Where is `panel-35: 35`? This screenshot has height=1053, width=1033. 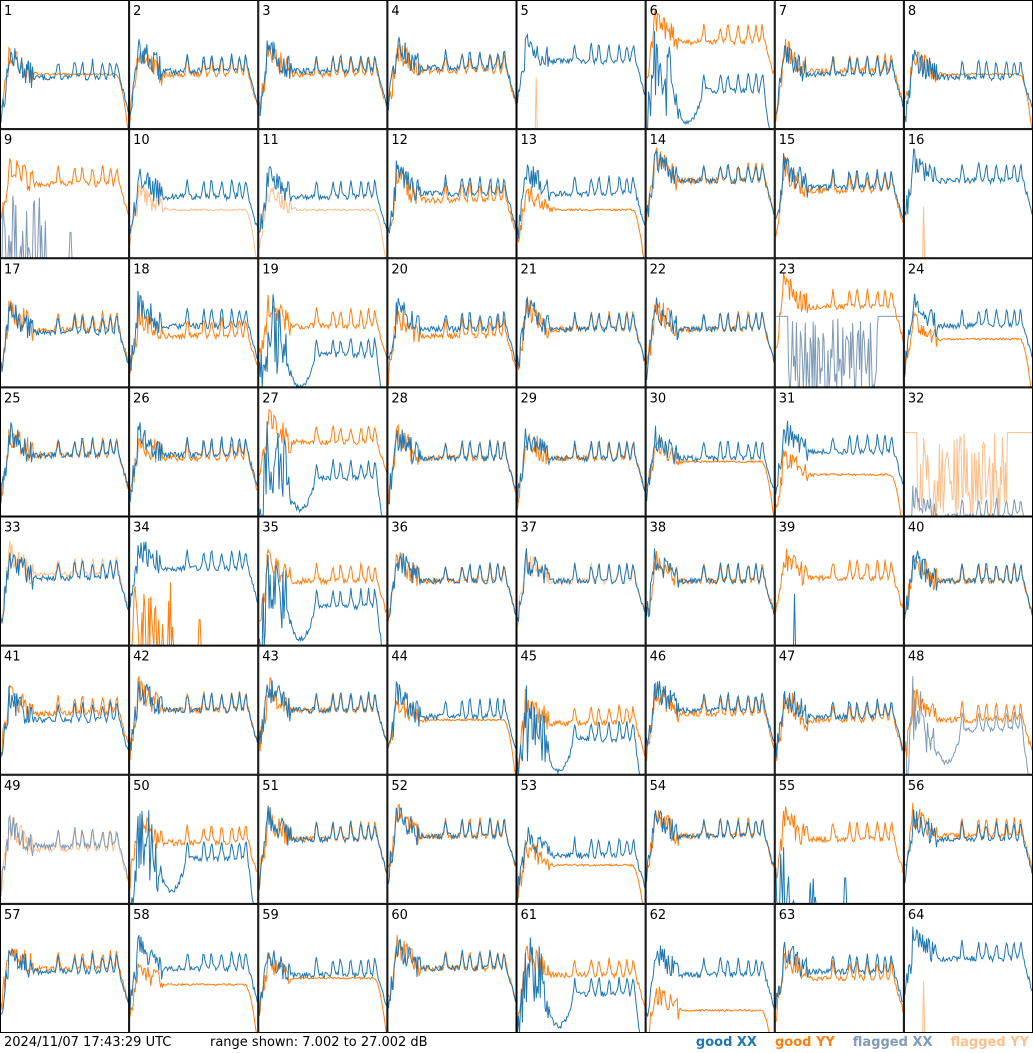 panel-35: 35 is located at coordinates (323, 581).